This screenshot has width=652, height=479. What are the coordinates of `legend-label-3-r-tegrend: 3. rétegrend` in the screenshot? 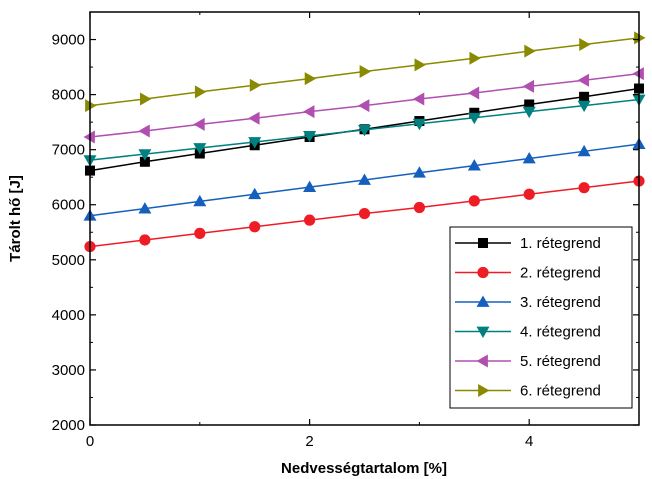 It's located at (560, 302).